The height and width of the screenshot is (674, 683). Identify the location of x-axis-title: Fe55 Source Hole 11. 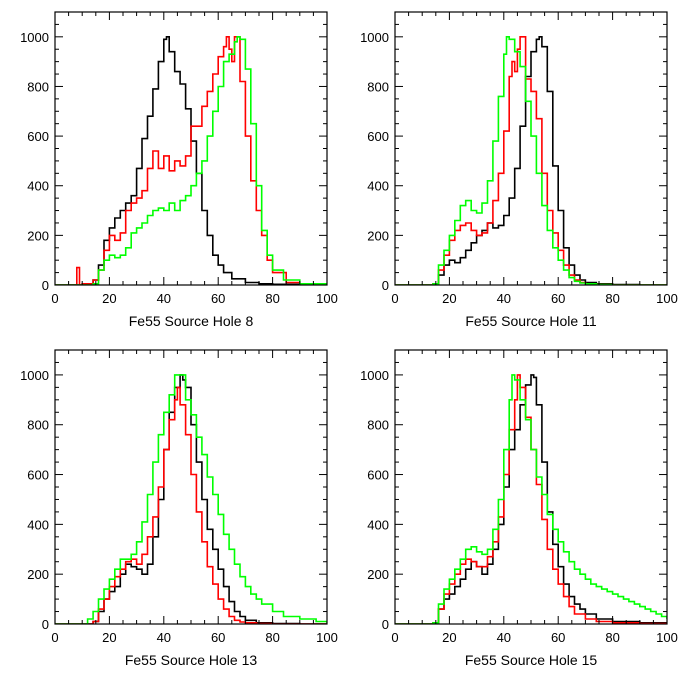
(530, 321).